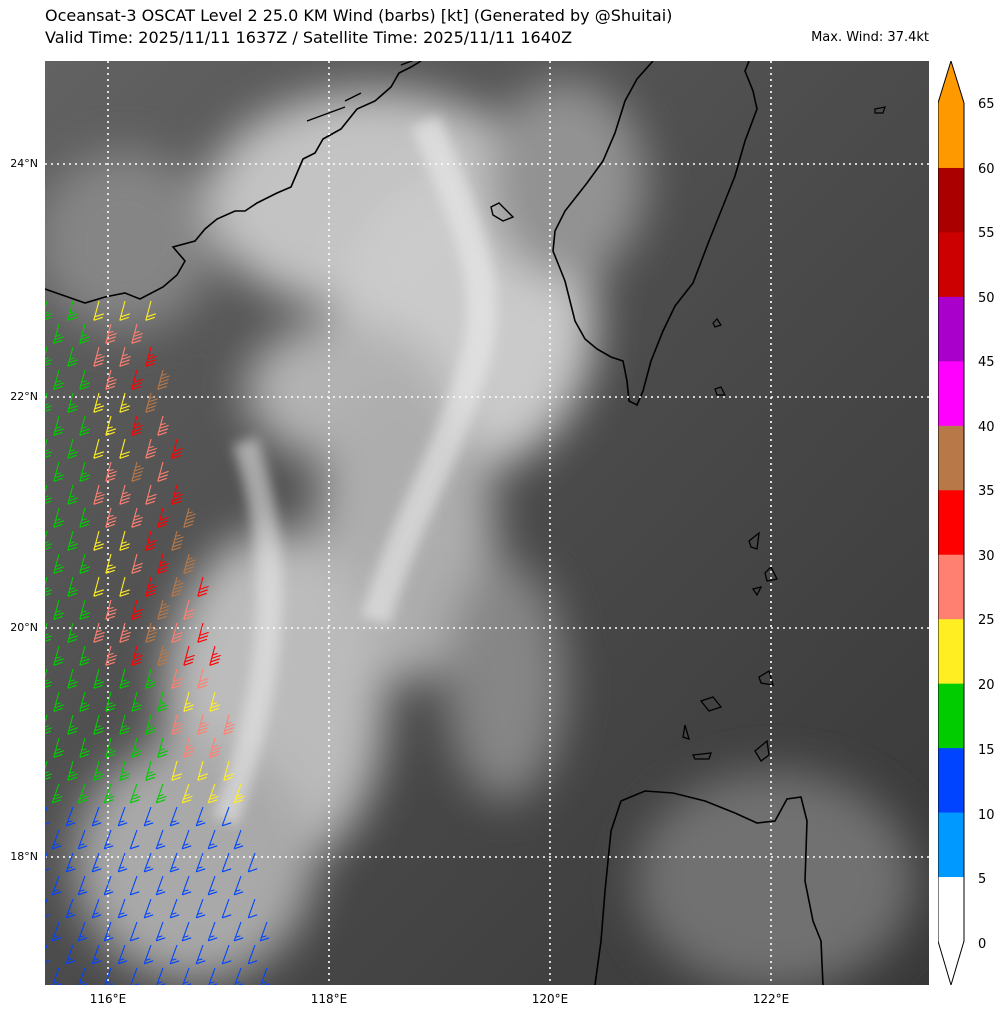 This screenshot has height=1014, width=1000. I want to click on penghu-islands, so click(502, 212).